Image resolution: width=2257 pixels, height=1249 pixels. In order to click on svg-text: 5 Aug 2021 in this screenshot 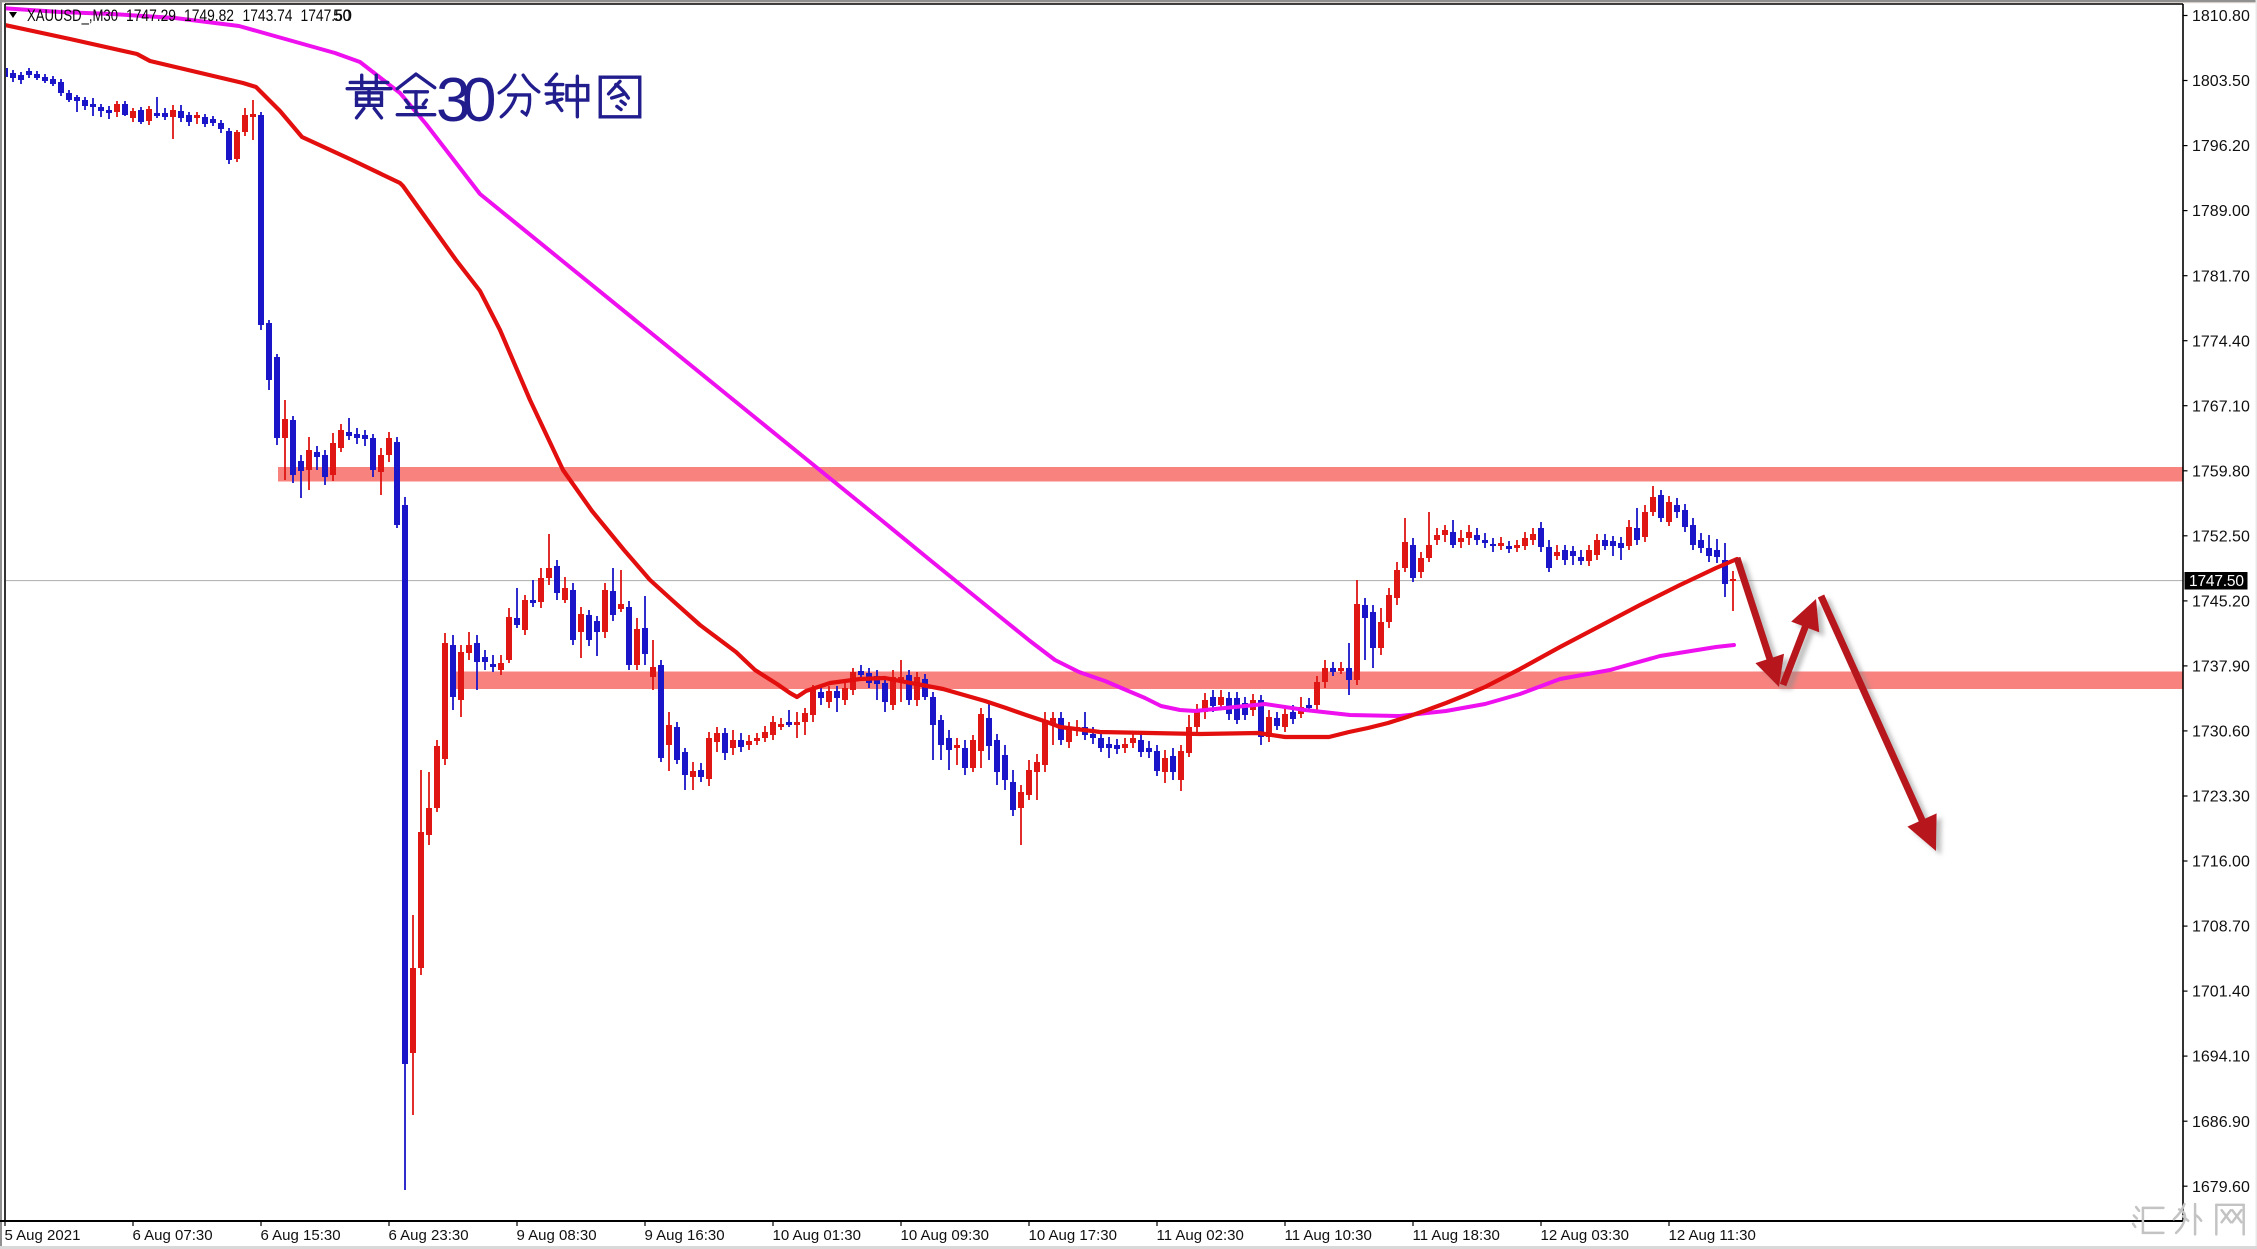, I will do `click(43, 1235)`.